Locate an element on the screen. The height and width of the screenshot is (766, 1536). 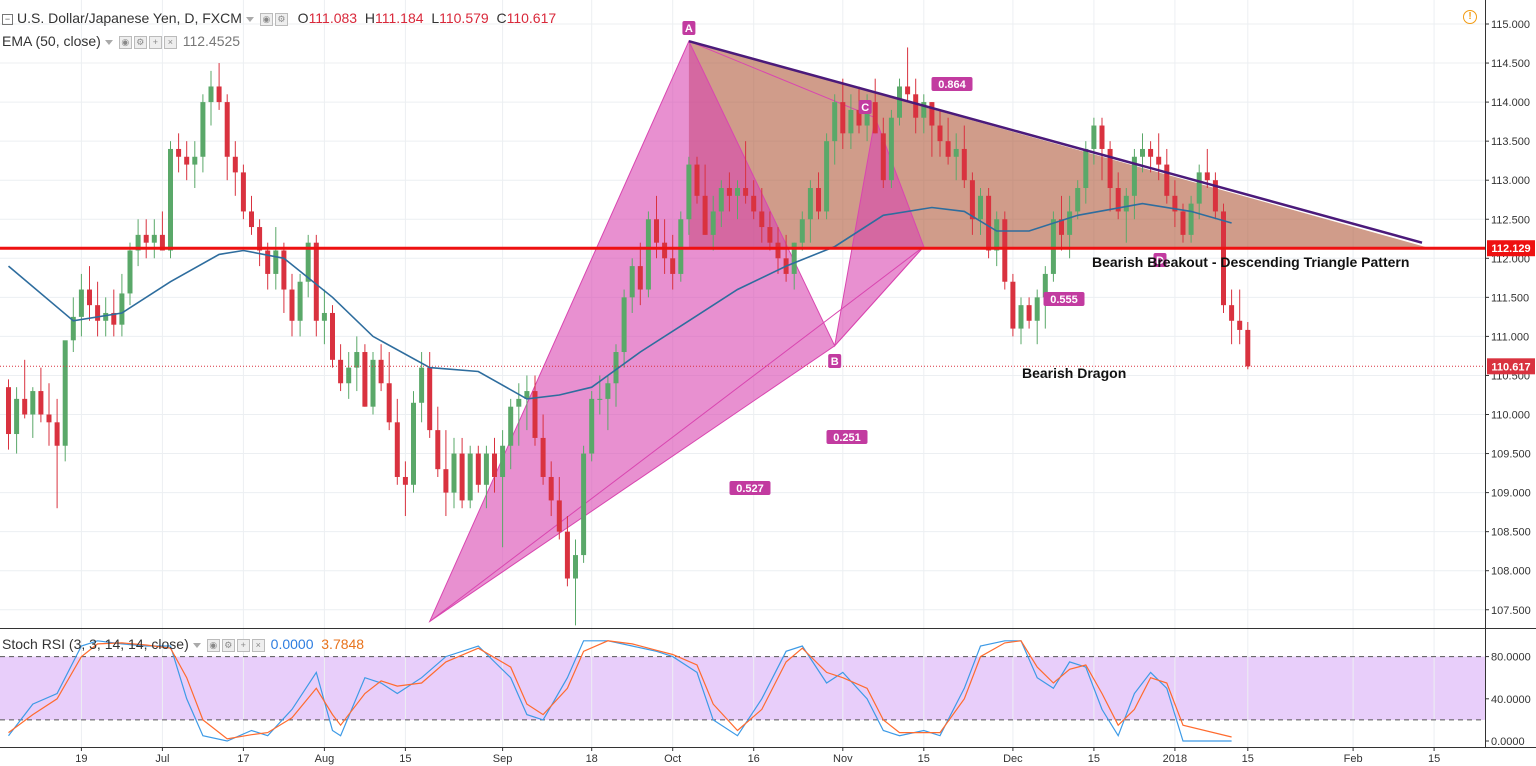
ema-header: EMA (50, close) ◉ ⚙ + × 112.4525 is located at coordinates (121, 41).